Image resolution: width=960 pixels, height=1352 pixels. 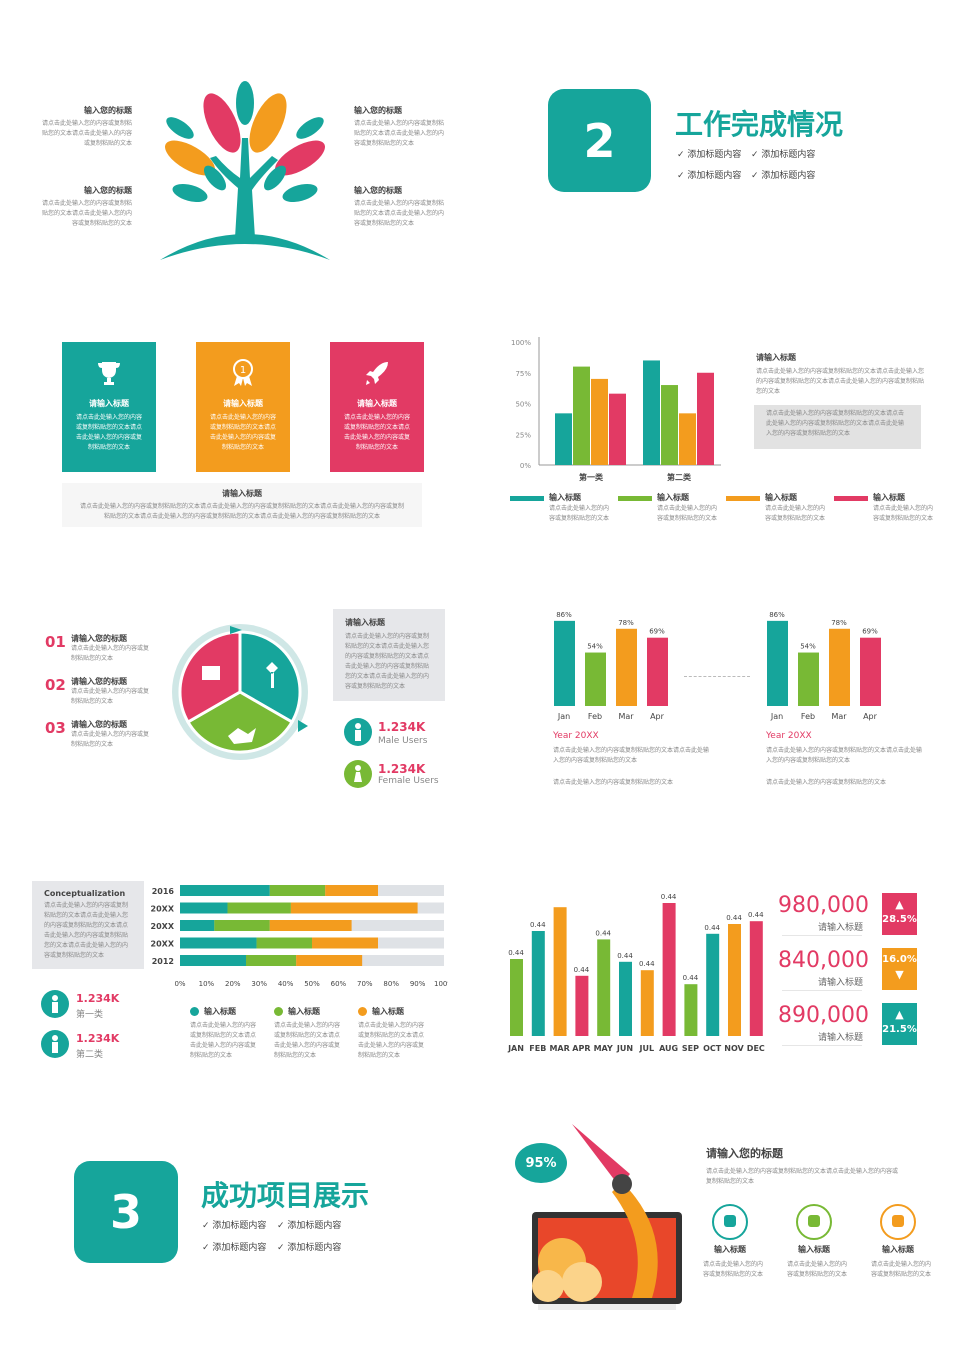 What do you see at coordinates (823, 1015) in the screenshot?
I see `kpi-value: 890,000` at bounding box center [823, 1015].